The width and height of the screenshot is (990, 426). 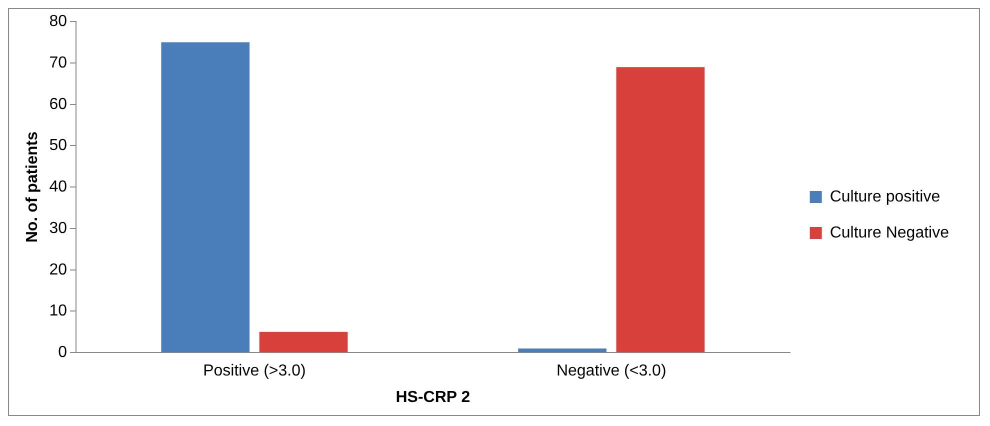 What do you see at coordinates (58, 21) in the screenshot?
I see `y-tick-label: 80` at bounding box center [58, 21].